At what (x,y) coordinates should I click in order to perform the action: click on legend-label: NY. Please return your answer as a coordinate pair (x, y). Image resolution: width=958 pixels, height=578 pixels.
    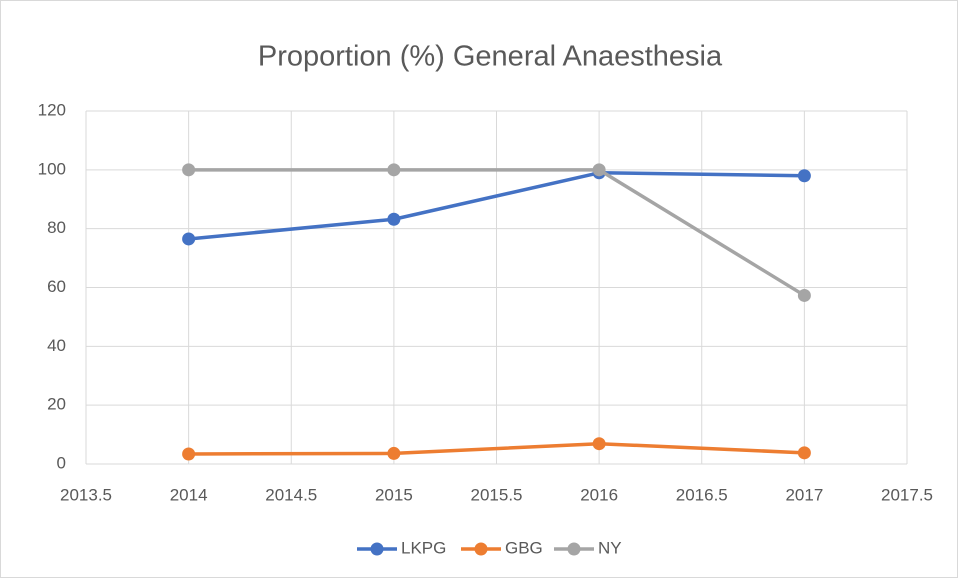
    Looking at the image, I should click on (610, 547).